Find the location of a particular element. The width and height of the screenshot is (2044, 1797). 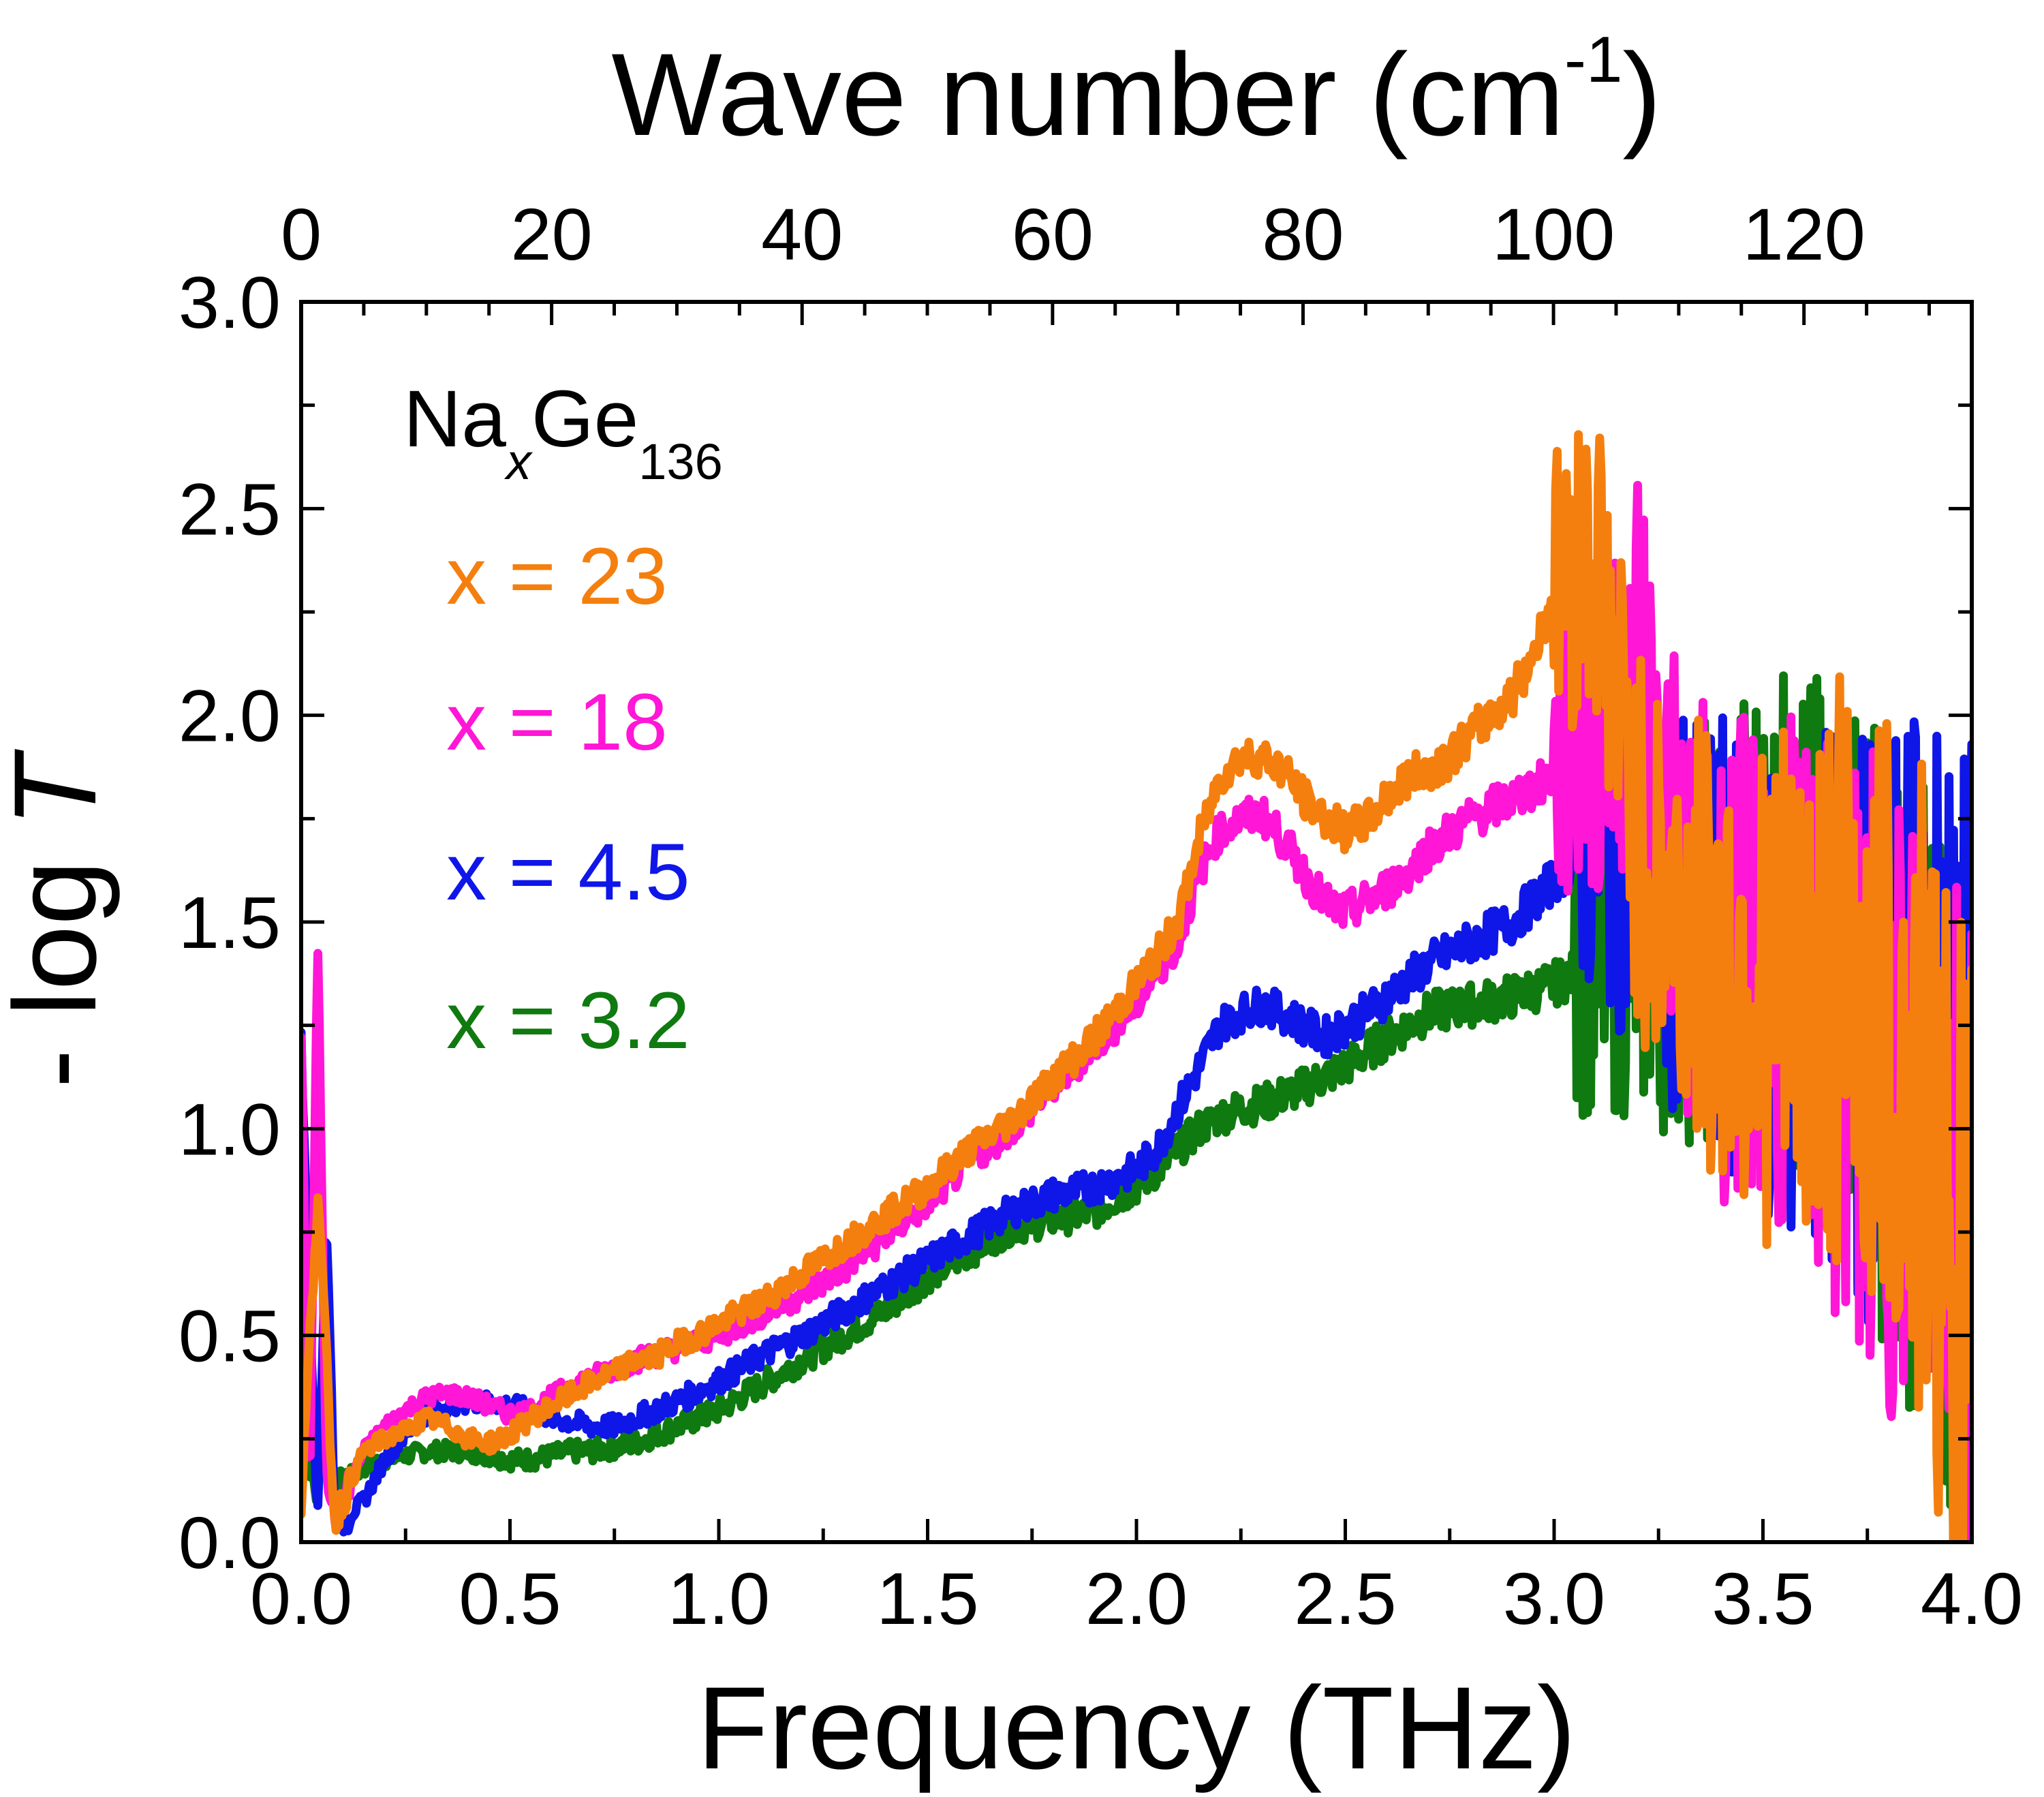

x2-tick-label: 0 is located at coordinates (301, 234).